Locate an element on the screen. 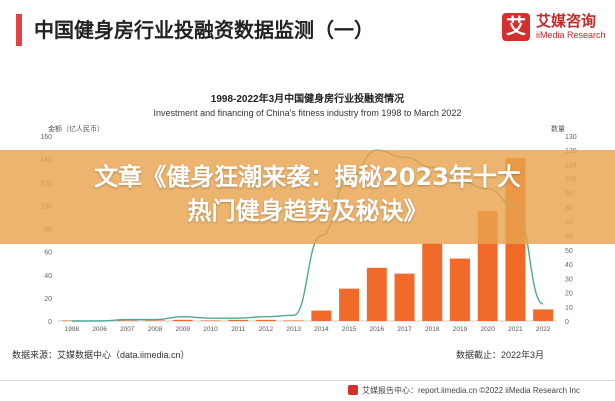 The image size is (615, 401). x-tick-label: 2006 is located at coordinates (99, 329).